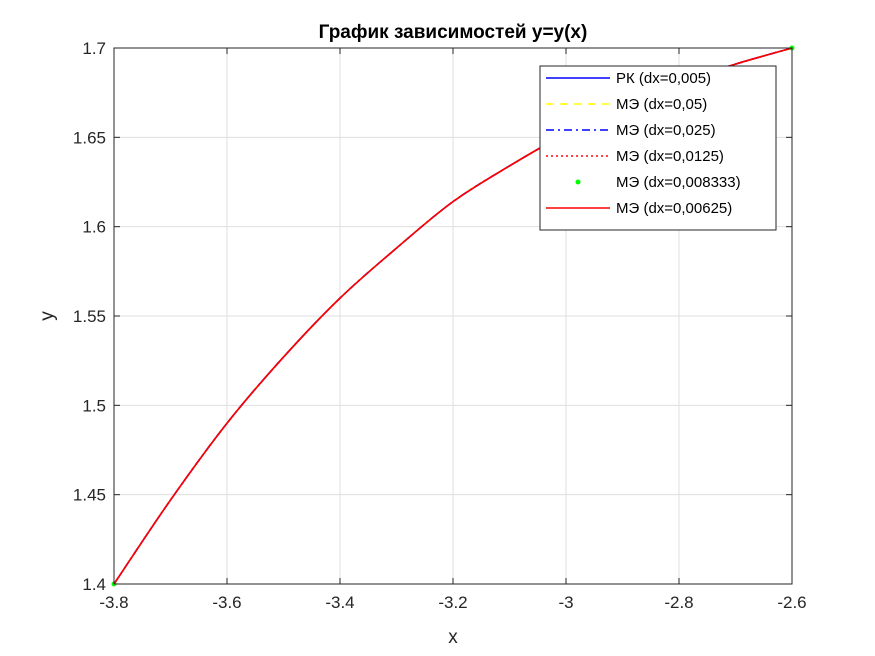 Image resolution: width=875 pixels, height=656 pixels. Describe the element at coordinates (663, 78) in the screenshot. I see `legend-entry-label: РК (dx=0,005)` at that location.